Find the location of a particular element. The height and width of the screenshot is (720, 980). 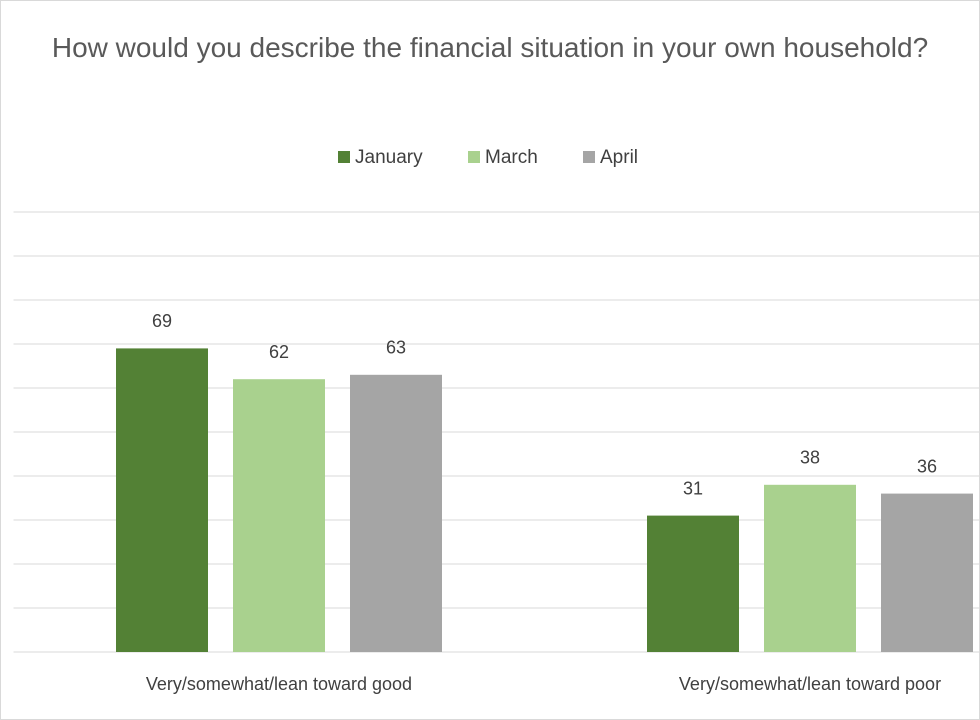

legend-label: March is located at coordinates (511, 157).